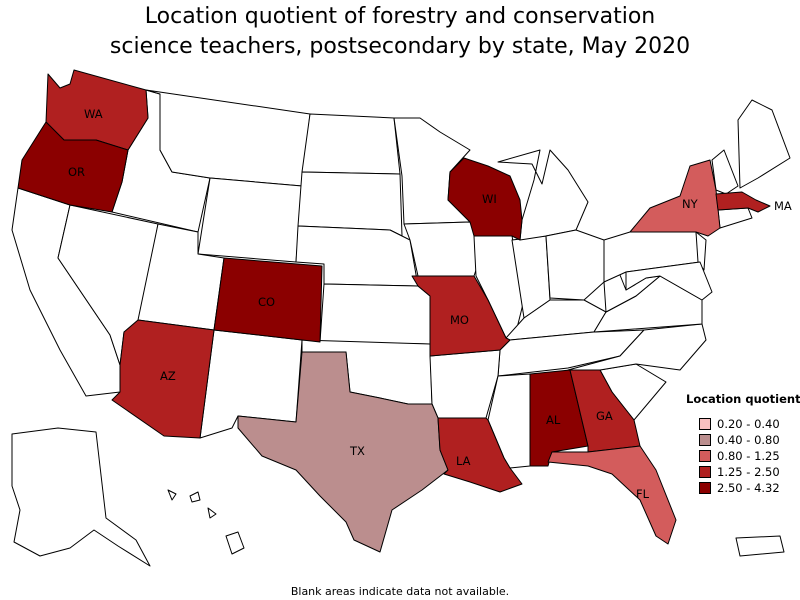  What do you see at coordinates (168, 376) in the screenshot?
I see `state-label-az: AZ` at bounding box center [168, 376].